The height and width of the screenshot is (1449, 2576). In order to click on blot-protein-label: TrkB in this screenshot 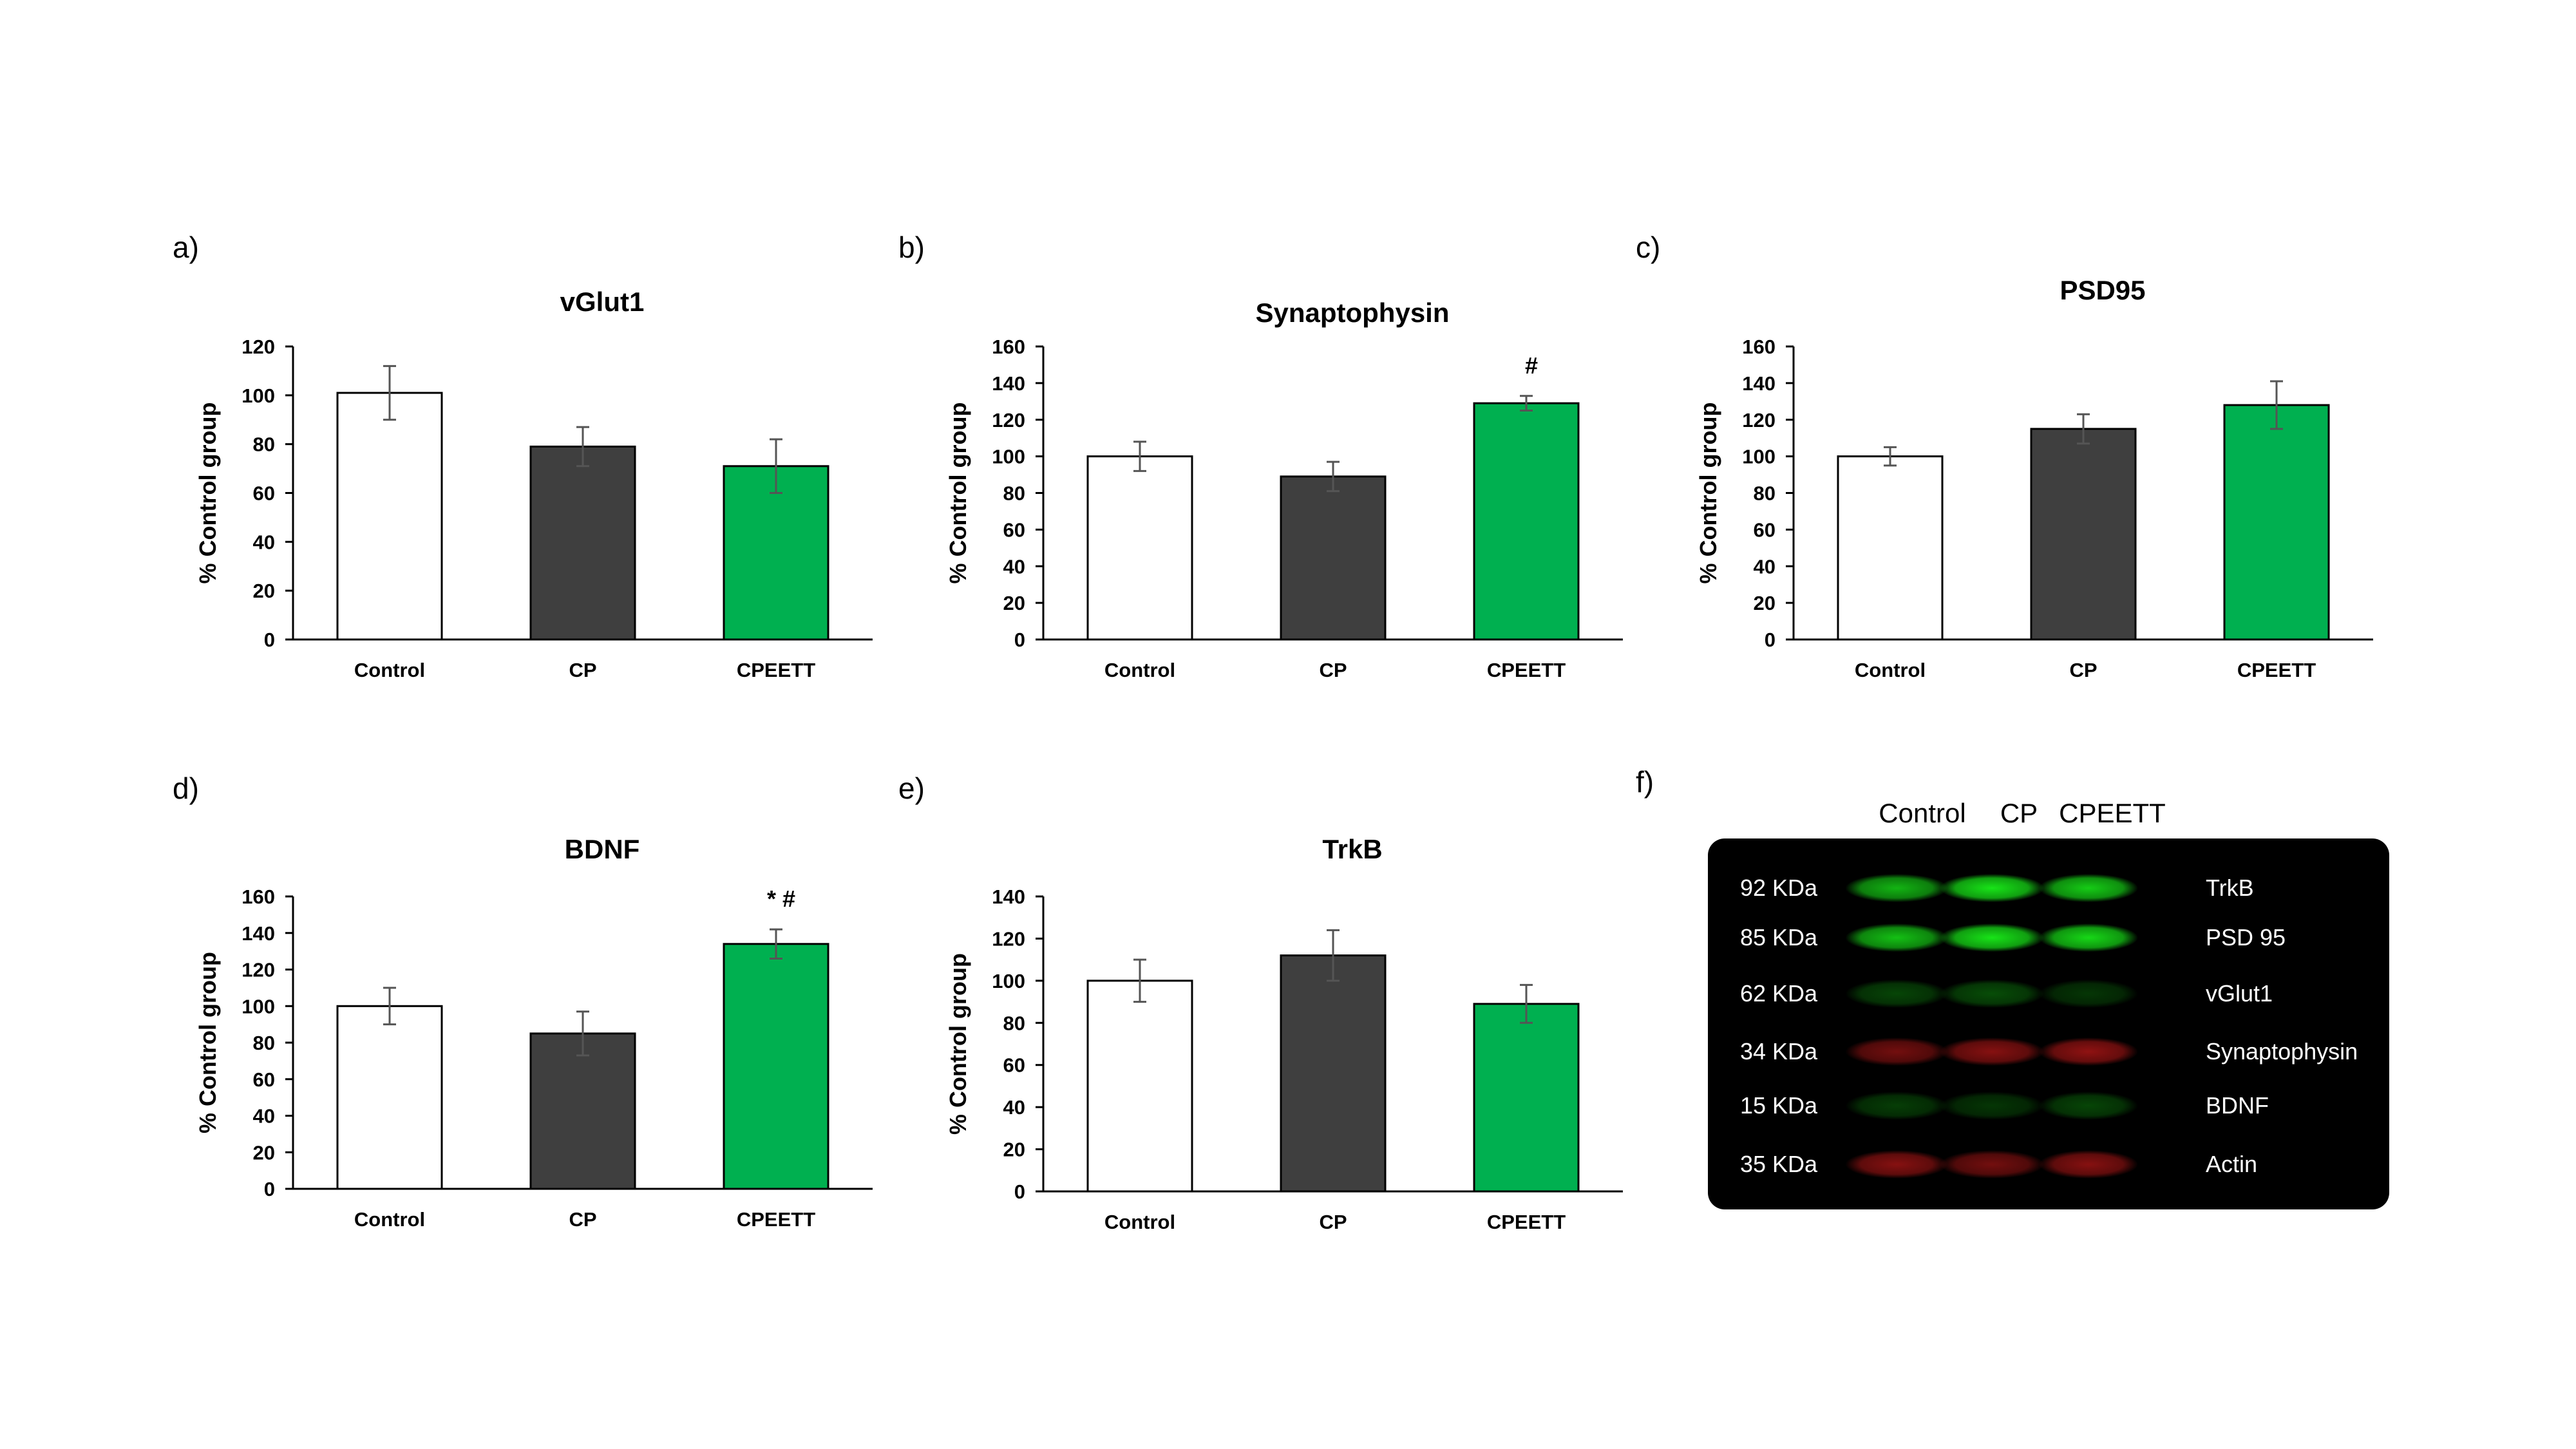, I will do `click(2230, 888)`.